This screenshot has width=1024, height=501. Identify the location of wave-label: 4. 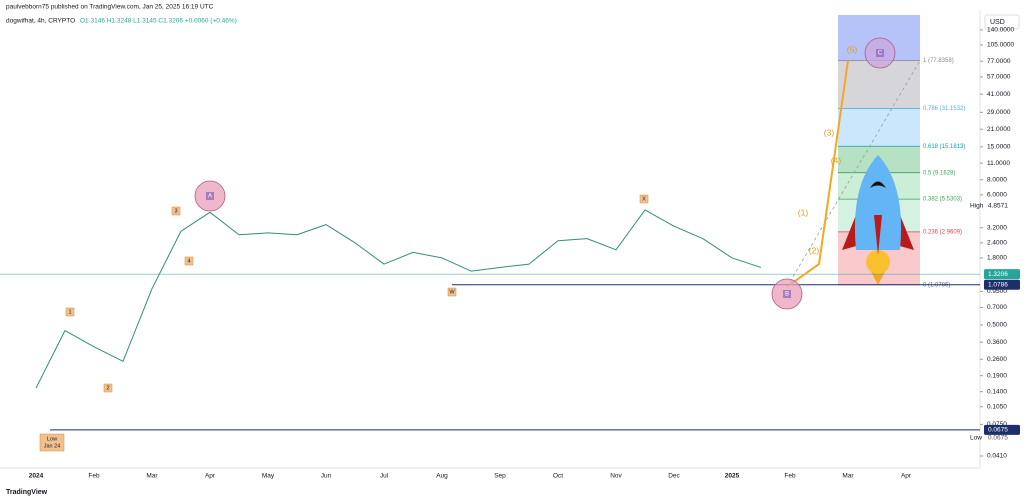
(188, 261).